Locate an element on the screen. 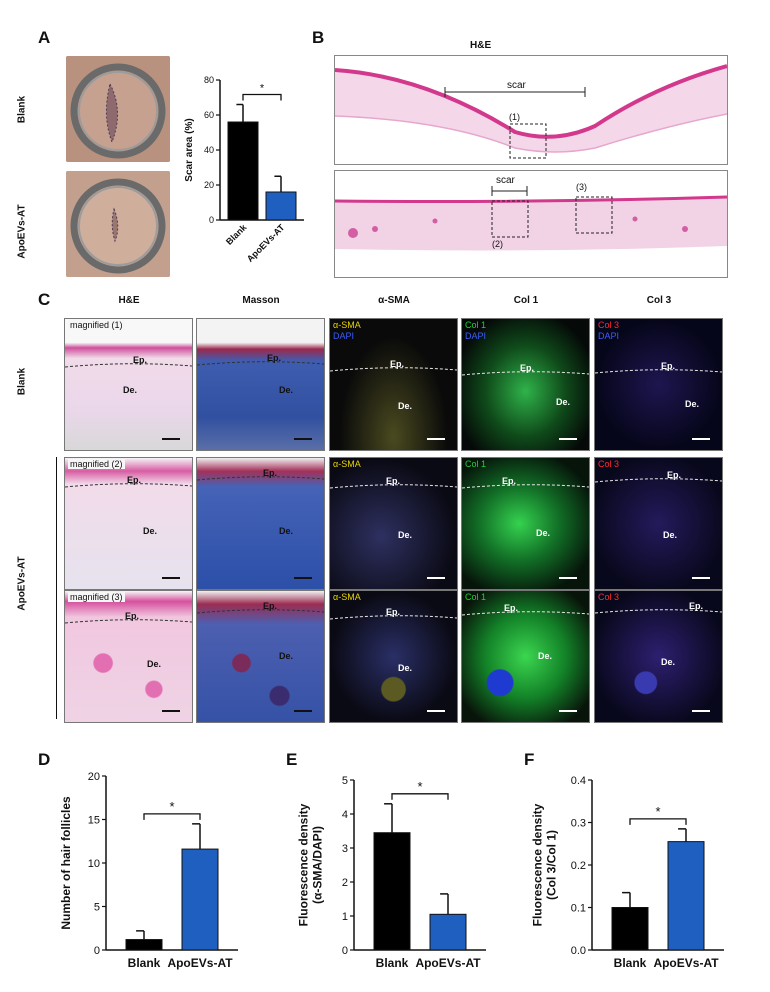 This screenshot has height=992, width=770. scar-label-blank: scar is located at coordinates (516, 85).